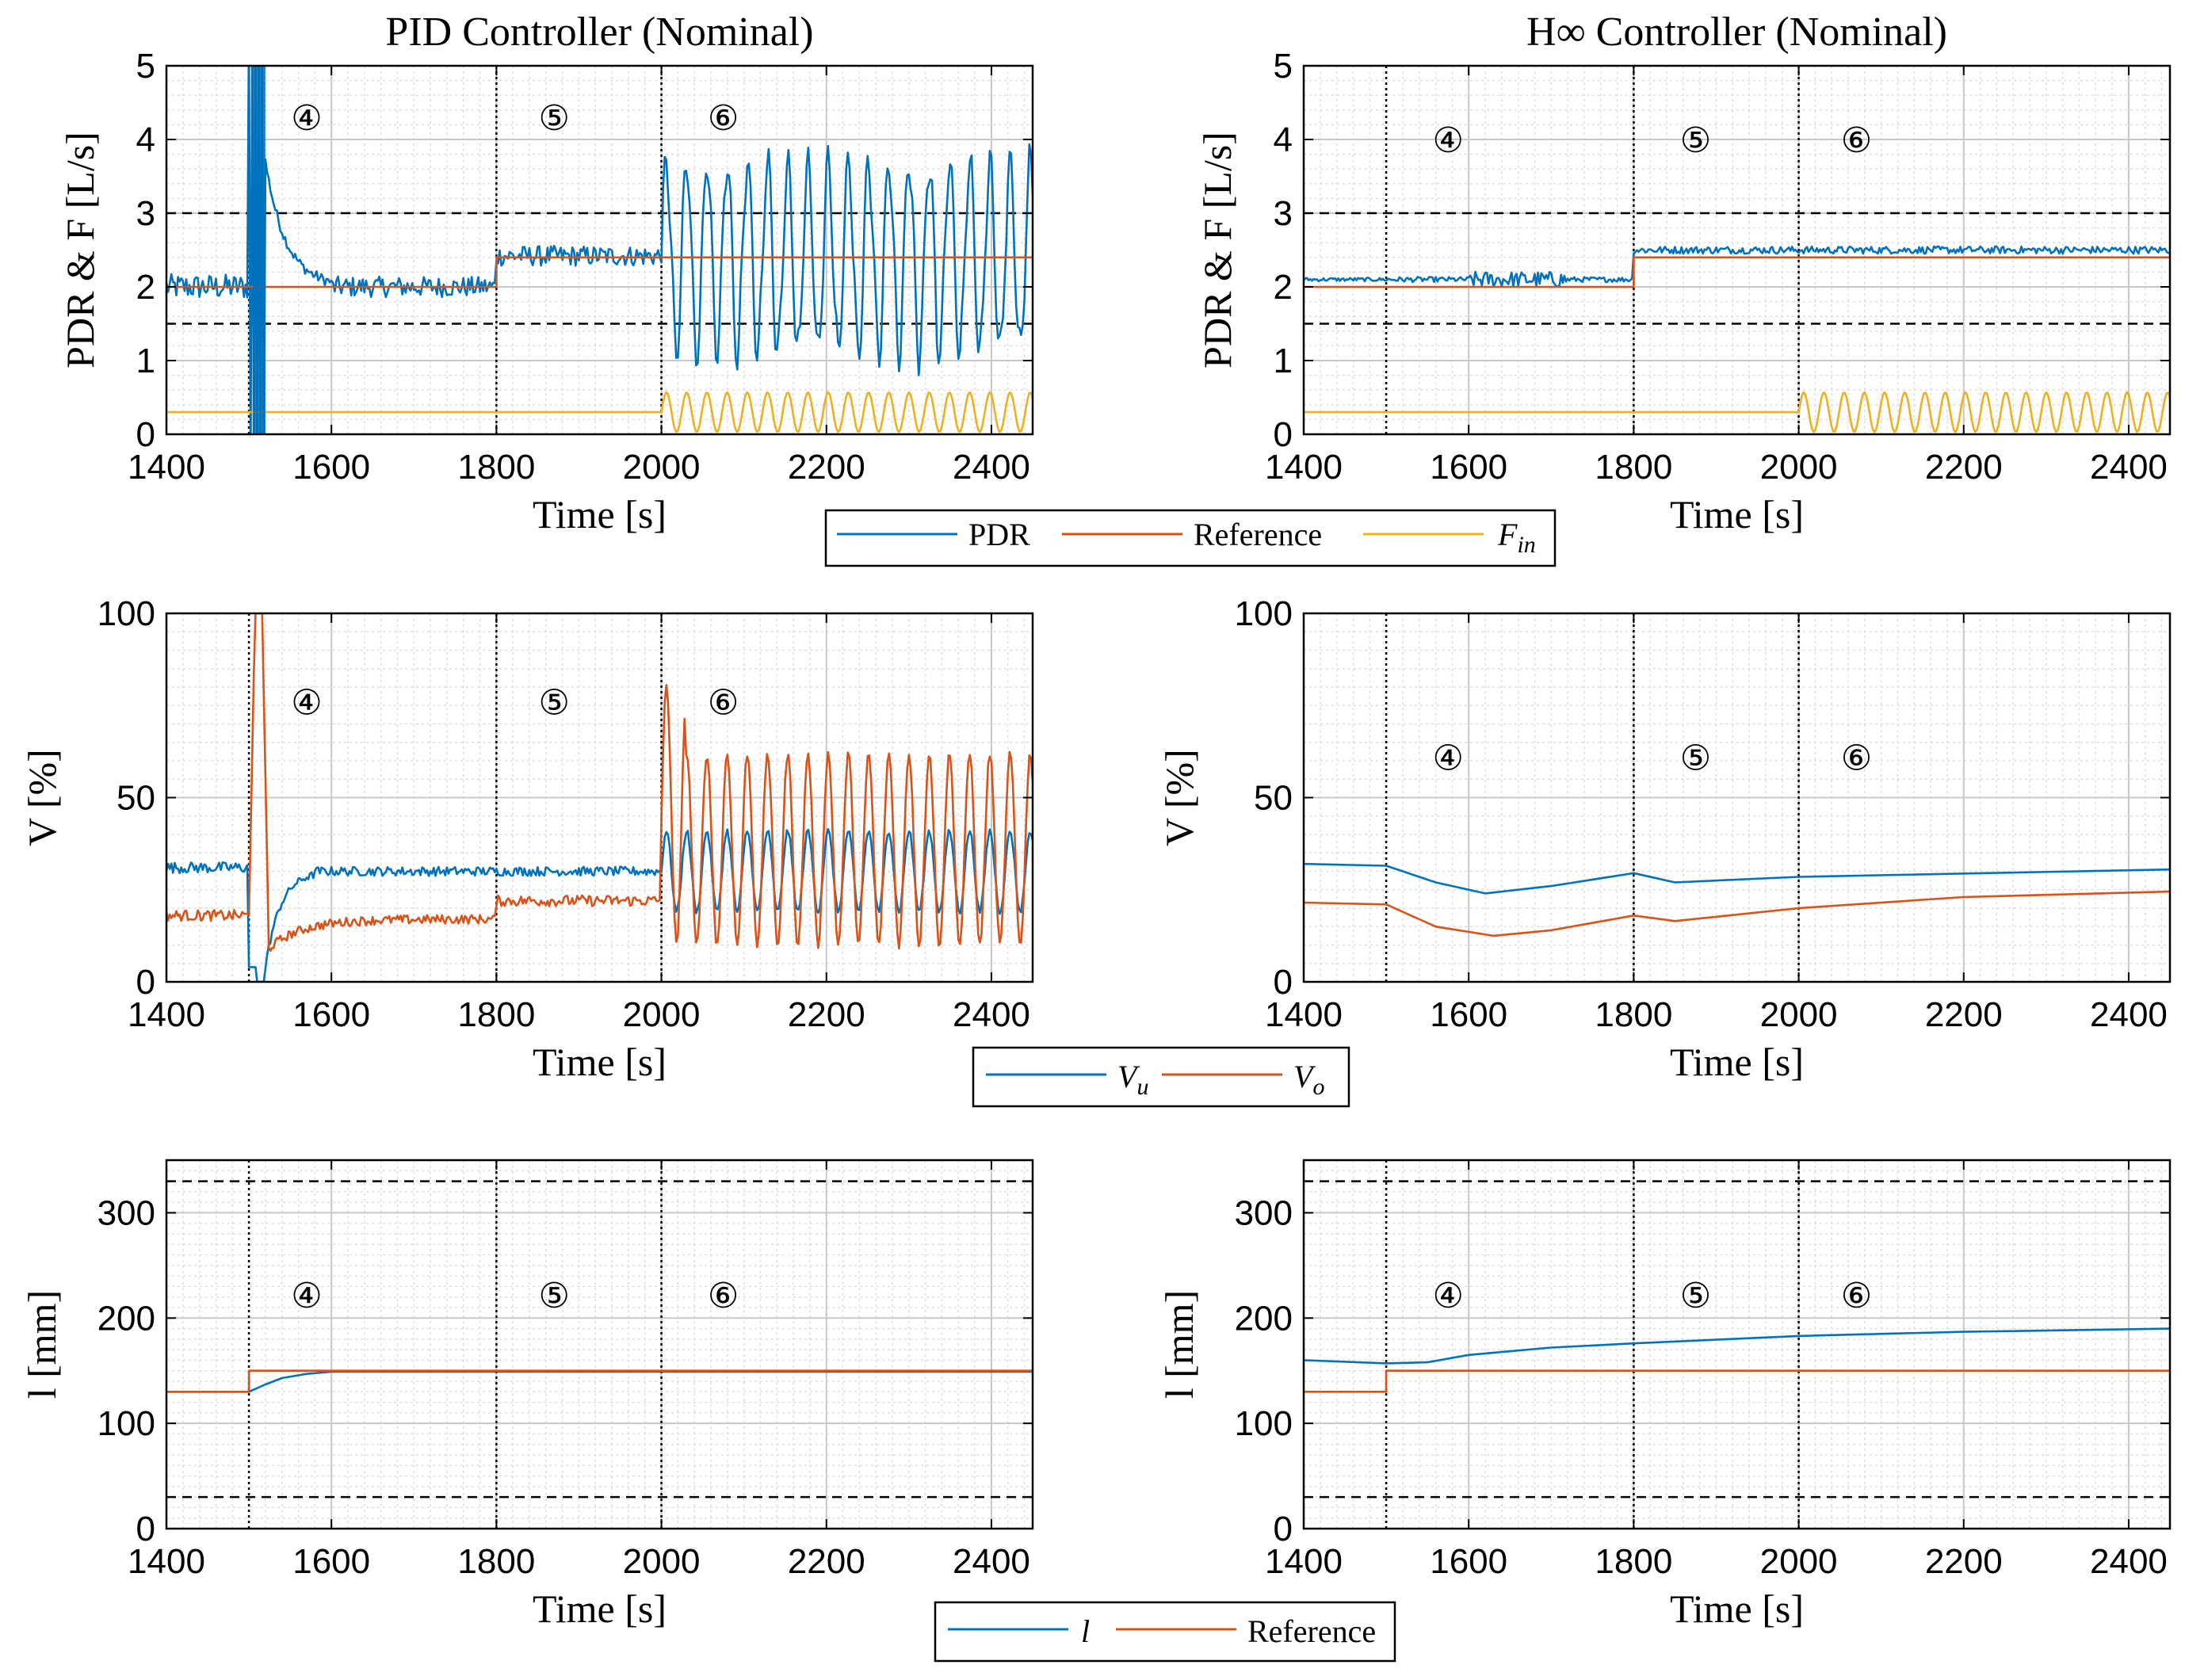 The image size is (2185, 1680). I want to click on legend-mid-vu: Vu, so click(1132, 1079).